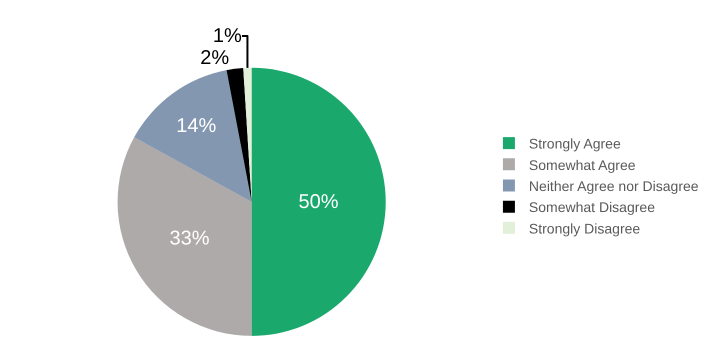  What do you see at coordinates (227, 36) in the screenshot?
I see `data-label: 1%` at bounding box center [227, 36].